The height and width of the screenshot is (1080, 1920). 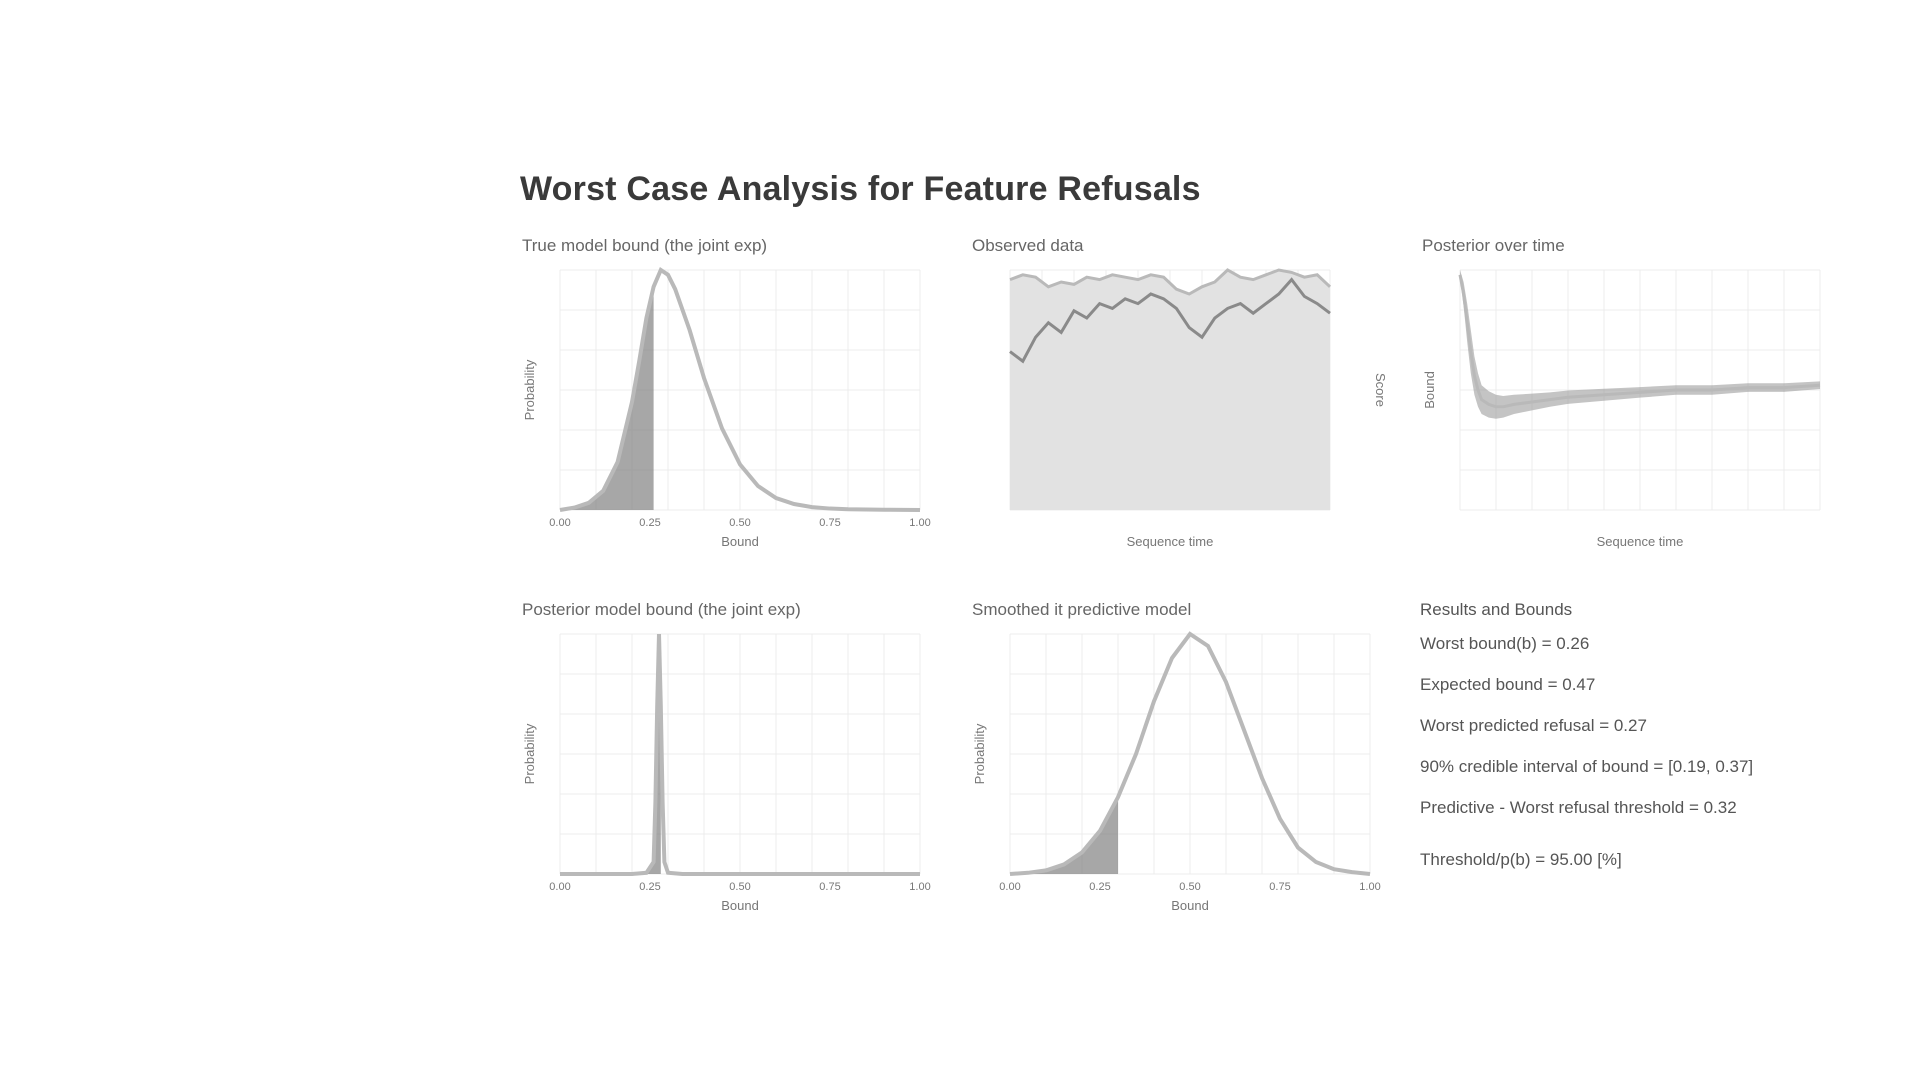 I want to click on y-axis-label: Bound, so click(x=1429, y=390).